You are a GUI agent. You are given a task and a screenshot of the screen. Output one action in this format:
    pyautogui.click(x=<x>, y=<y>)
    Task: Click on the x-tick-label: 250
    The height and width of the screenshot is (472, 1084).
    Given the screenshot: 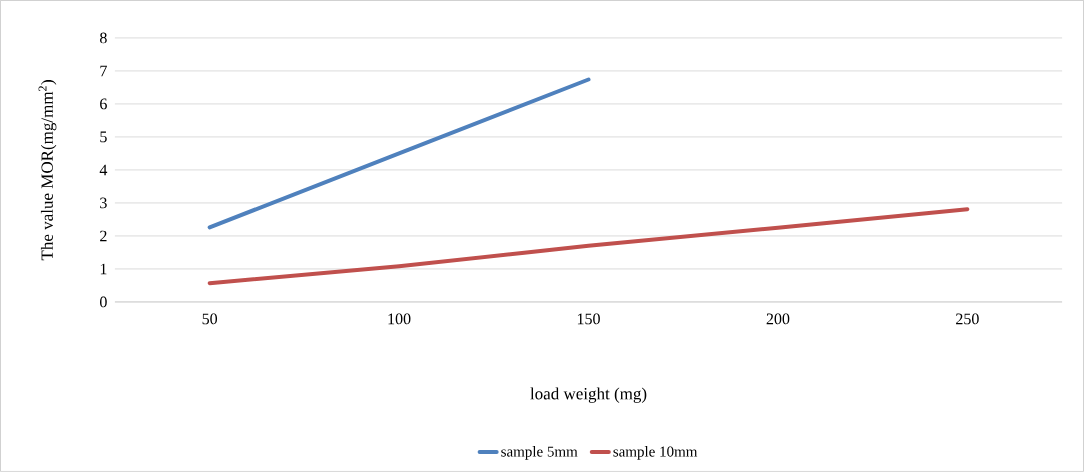 What is the action you would take?
    pyautogui.click(x=967, y=319)
    